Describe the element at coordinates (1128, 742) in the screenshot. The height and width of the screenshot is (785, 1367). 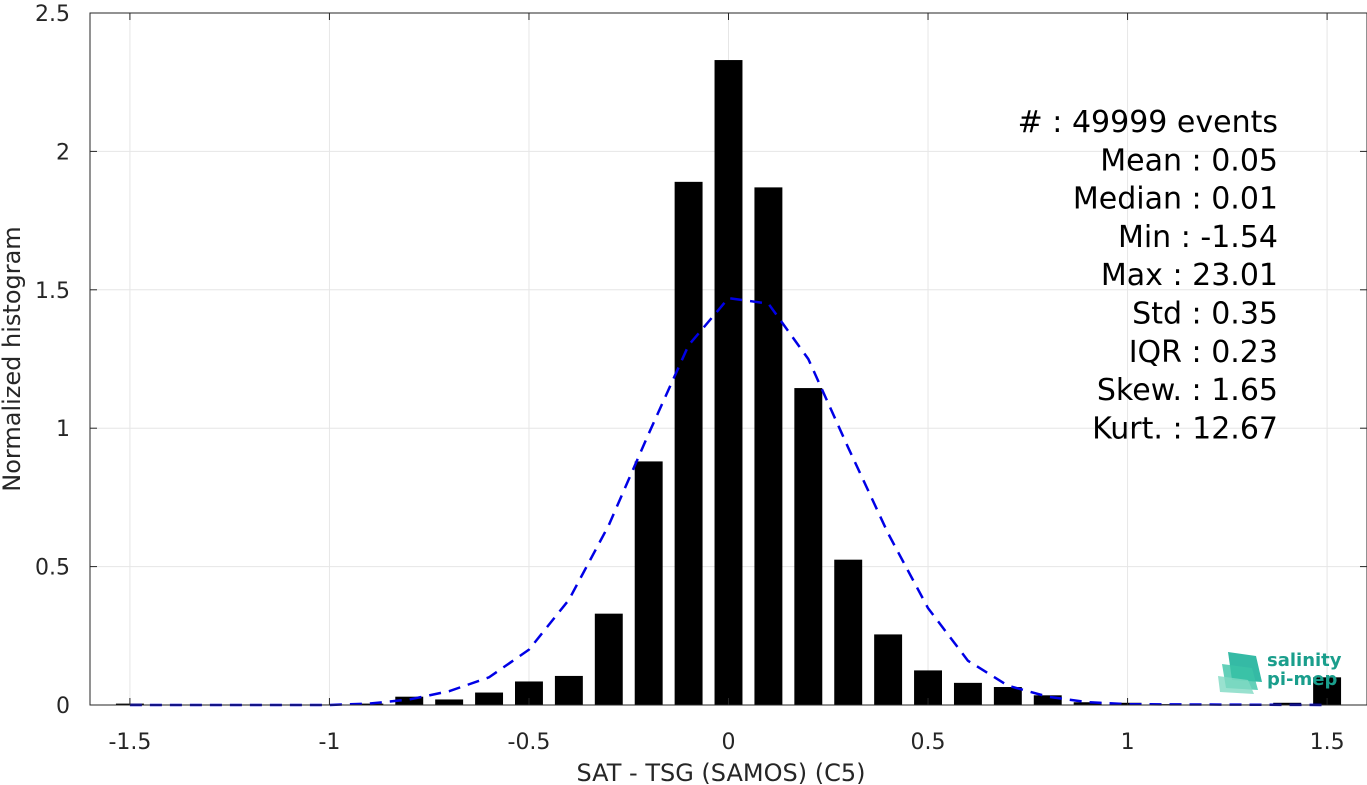
I see `x-tick-label: 1` at that location.